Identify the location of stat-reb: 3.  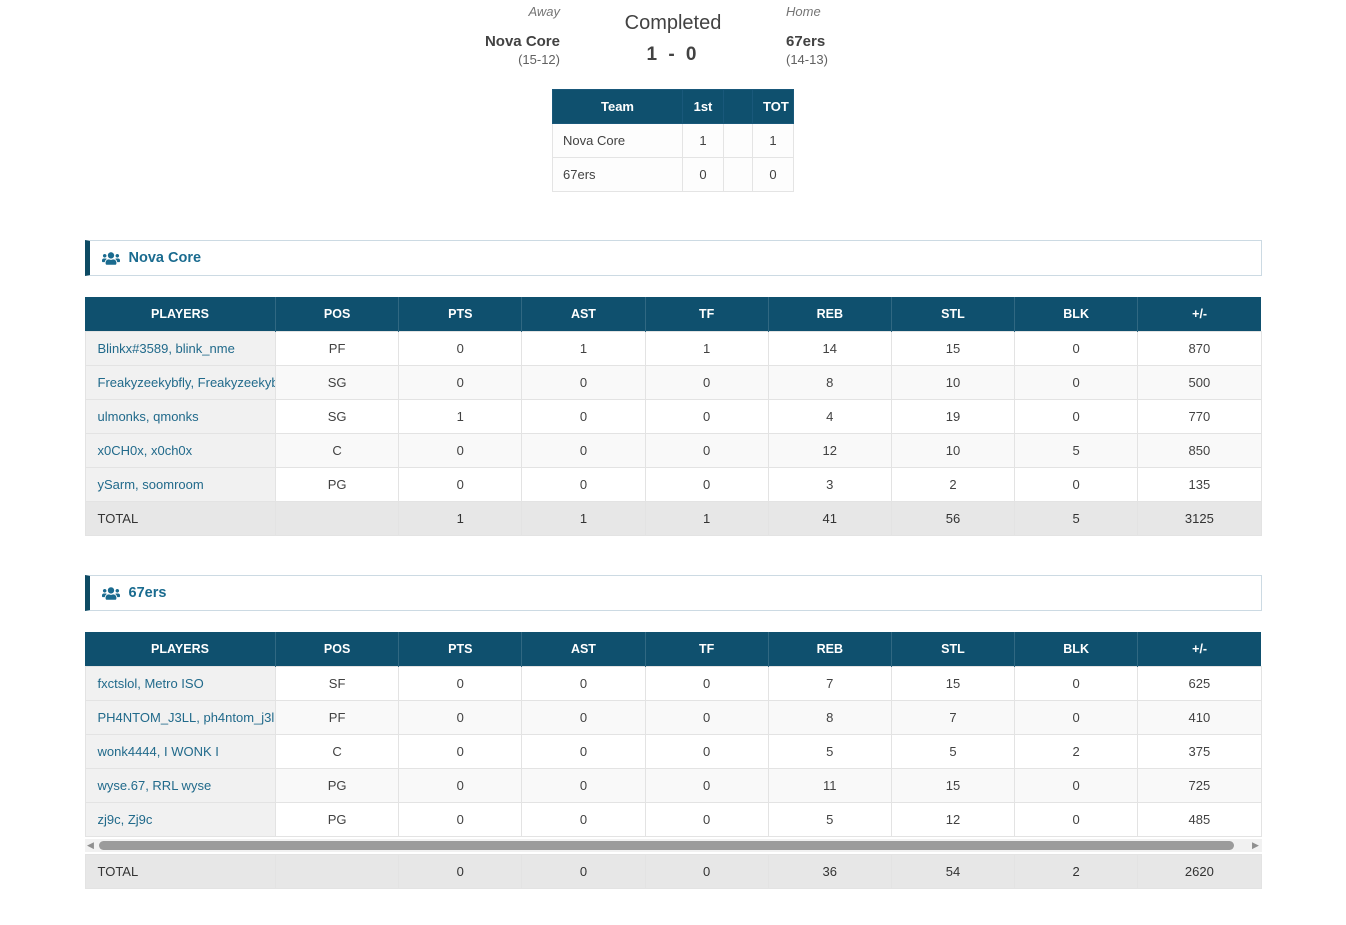
(829, 484).